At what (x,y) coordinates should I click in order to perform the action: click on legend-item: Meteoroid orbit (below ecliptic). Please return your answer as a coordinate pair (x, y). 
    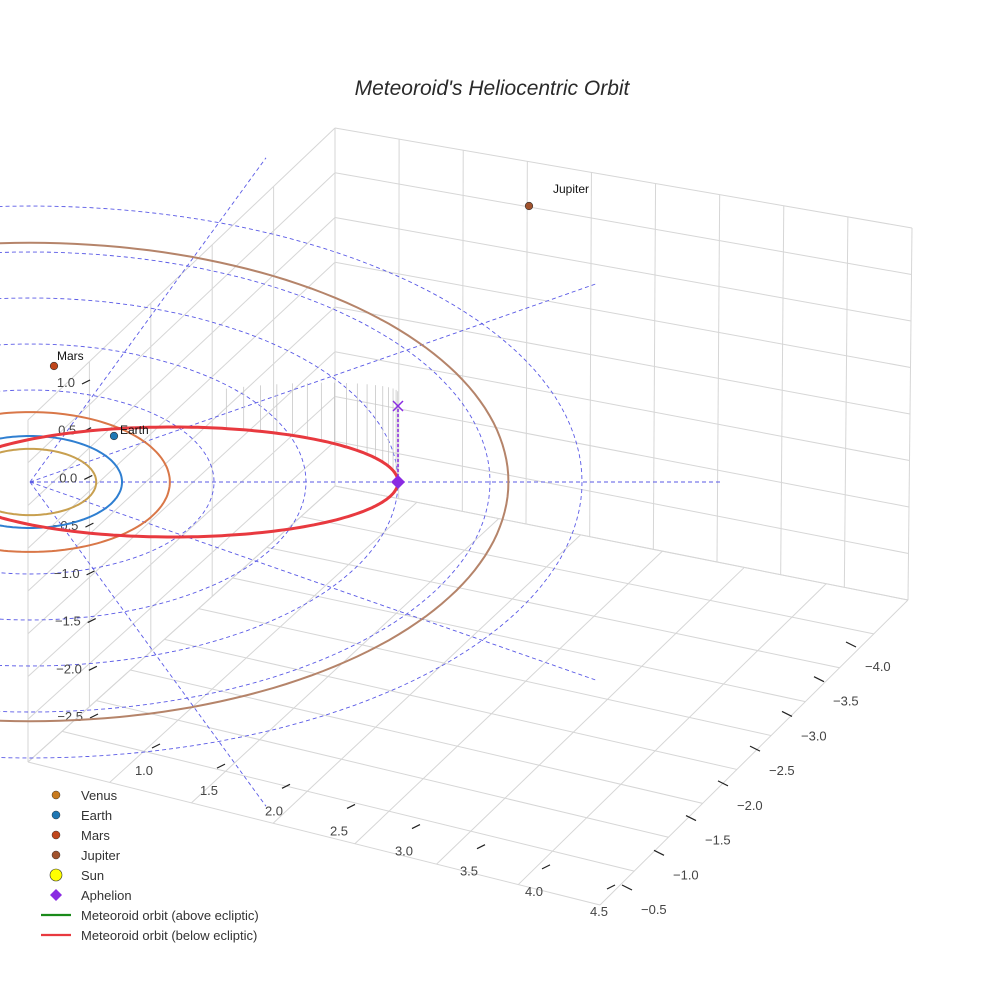
    Looking at the image, I should click on (149, 935).